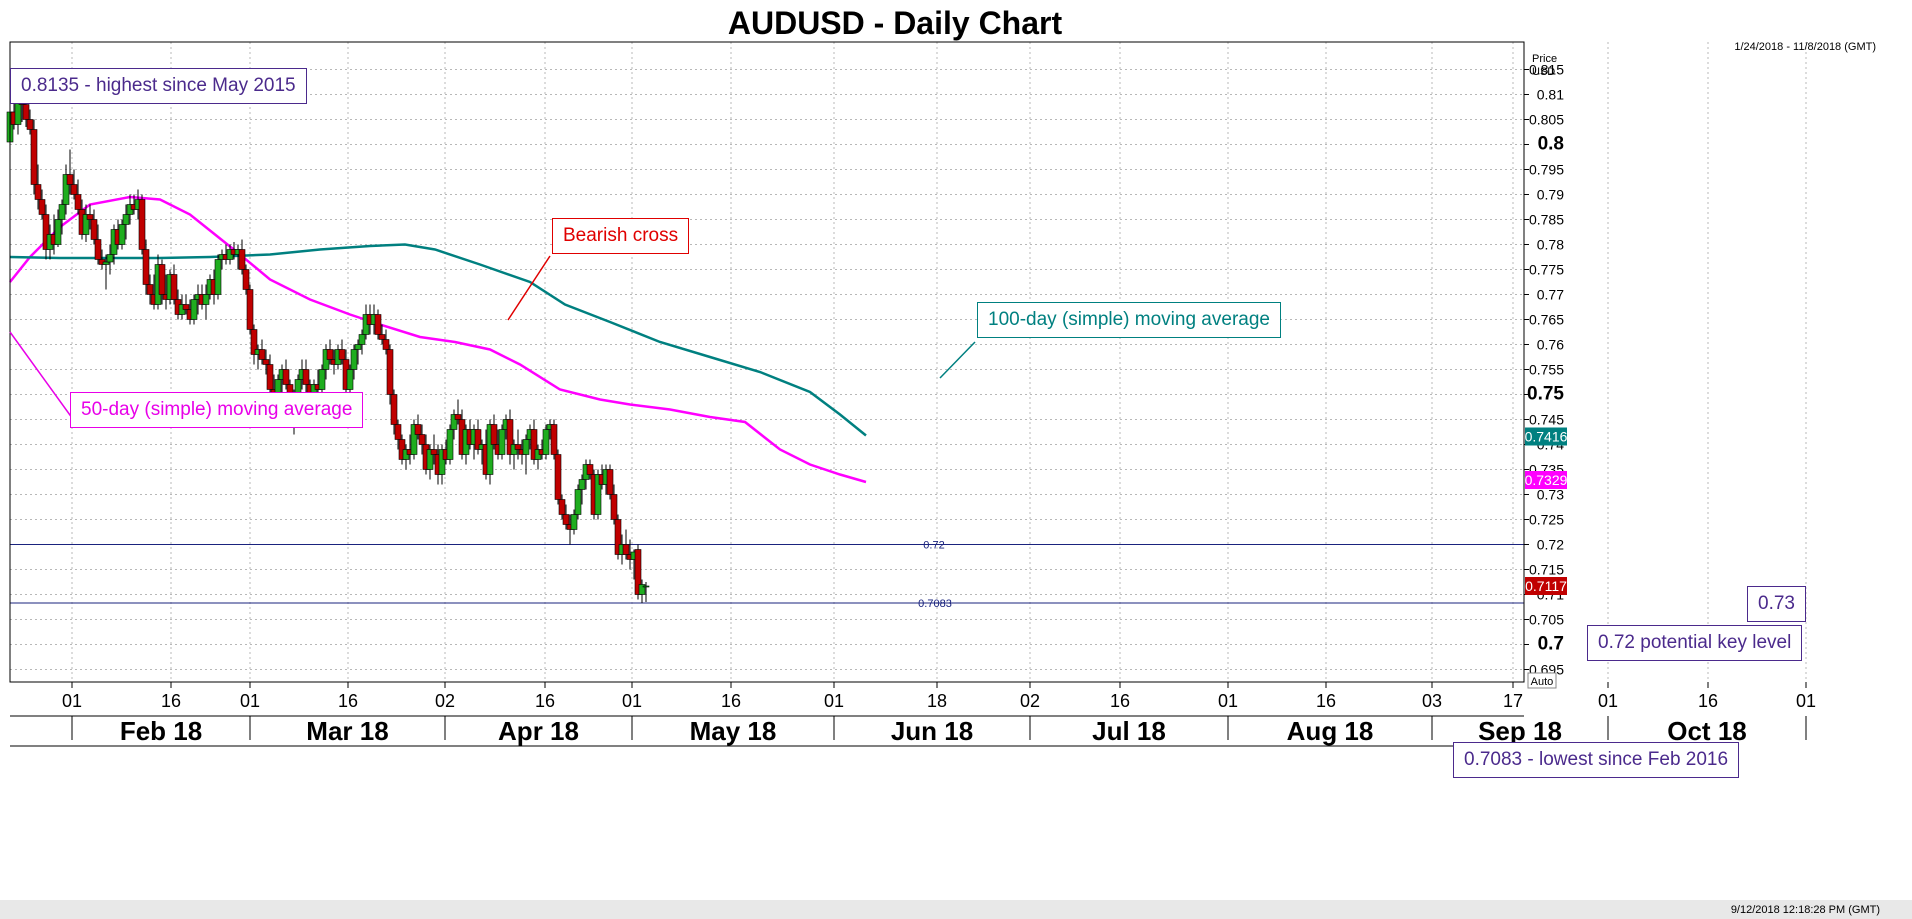 The width and height of the screenshot is (1912, 919). I want to click on y-tick-label: 0.765, so click(1546, 320).